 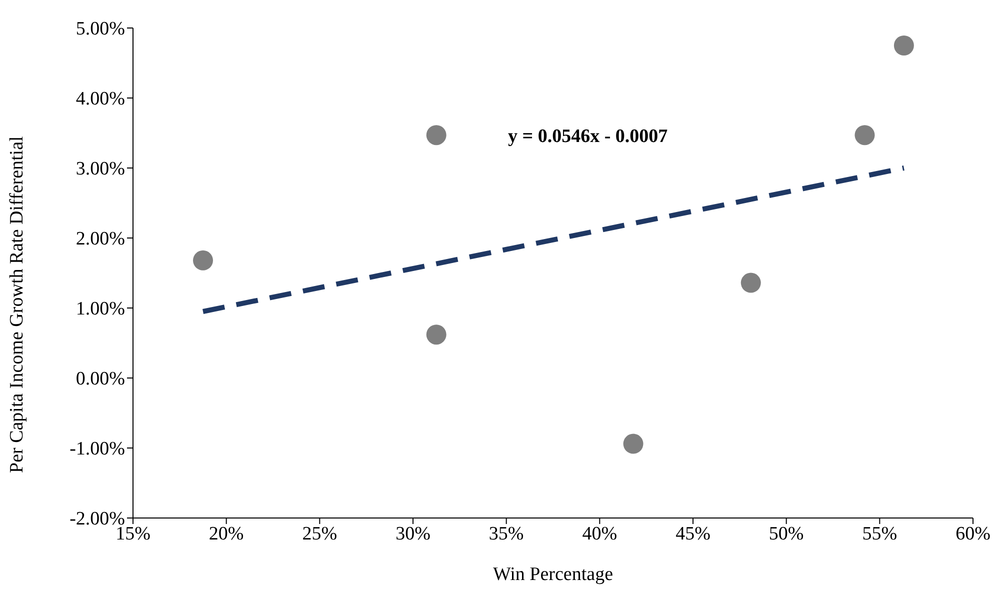 I want to click on x-tick-label: 25%, so click(x=320, y=533).